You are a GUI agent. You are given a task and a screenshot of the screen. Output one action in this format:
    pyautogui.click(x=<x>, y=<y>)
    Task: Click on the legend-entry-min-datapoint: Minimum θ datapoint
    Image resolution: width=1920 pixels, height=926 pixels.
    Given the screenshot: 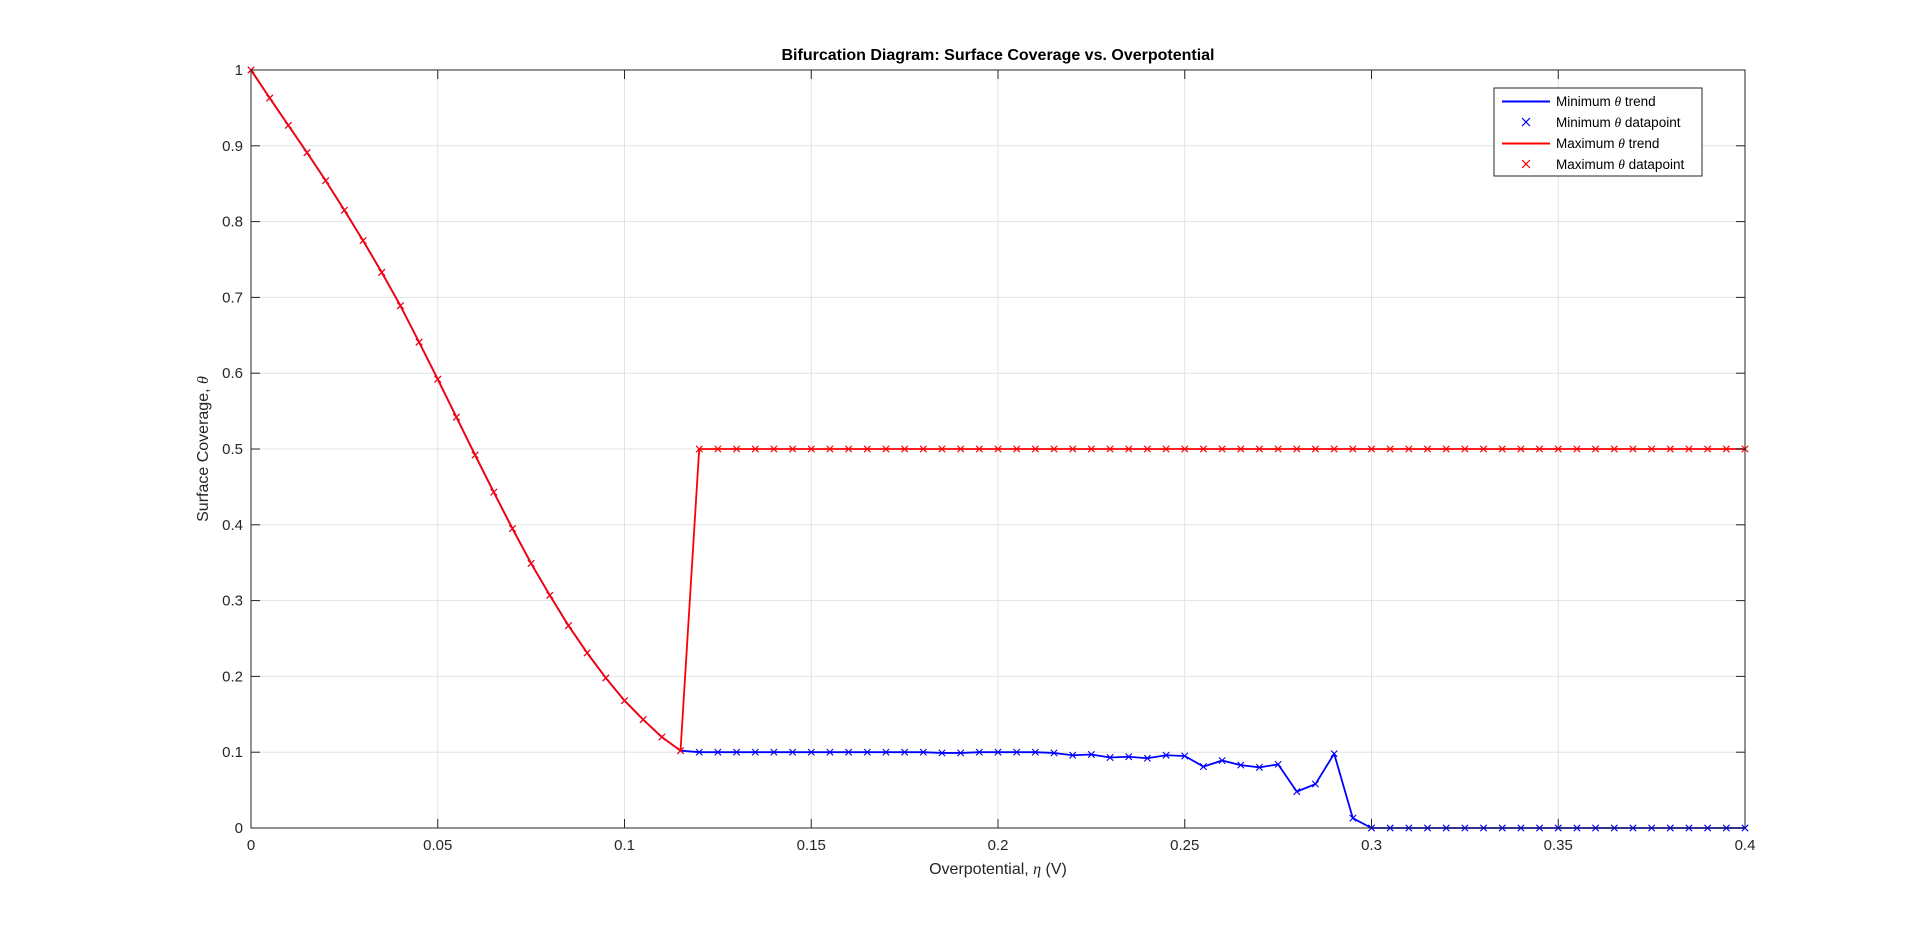 What is the action you would take?
    pyautogui.click(x=1601, y=122)
    